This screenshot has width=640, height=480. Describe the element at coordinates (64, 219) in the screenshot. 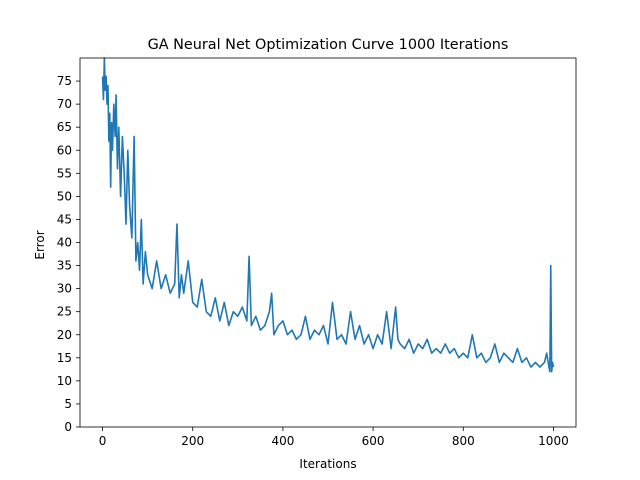

I see `y-tick-label: 45` at that location.